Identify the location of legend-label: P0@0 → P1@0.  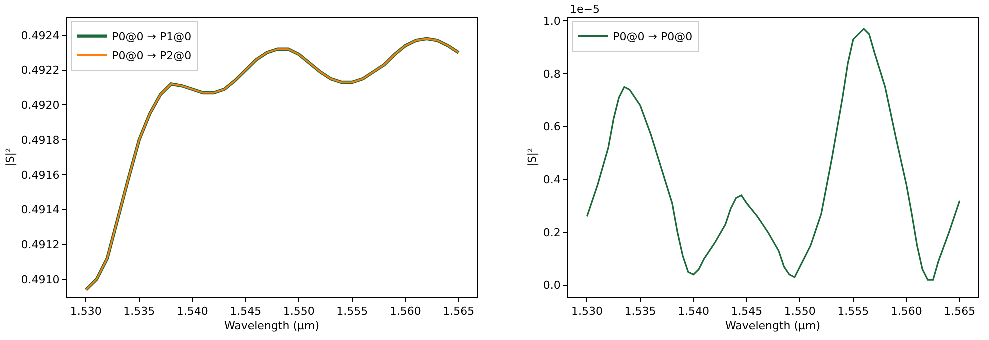
(152, 37).